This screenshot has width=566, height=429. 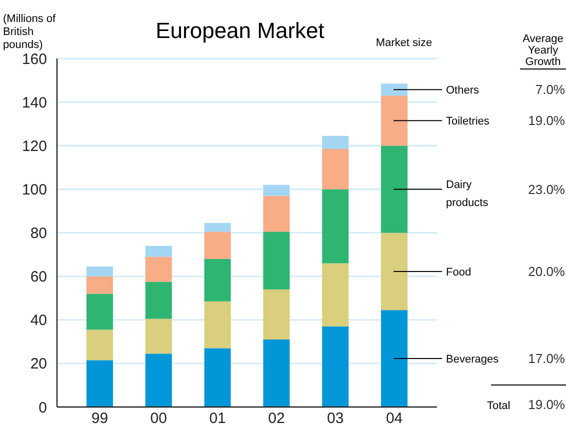 I want to click on x-tick-label: 99, so click(x=99, y=418).